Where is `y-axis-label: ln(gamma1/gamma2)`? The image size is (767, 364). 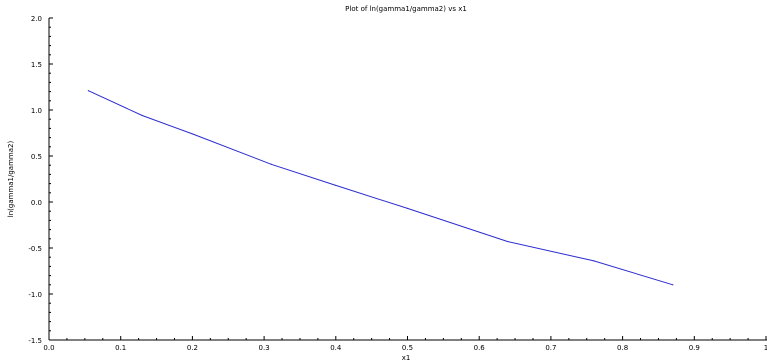 y-axis-label: ln(gamma1/gamma2) is located at coordinates (11, 179).